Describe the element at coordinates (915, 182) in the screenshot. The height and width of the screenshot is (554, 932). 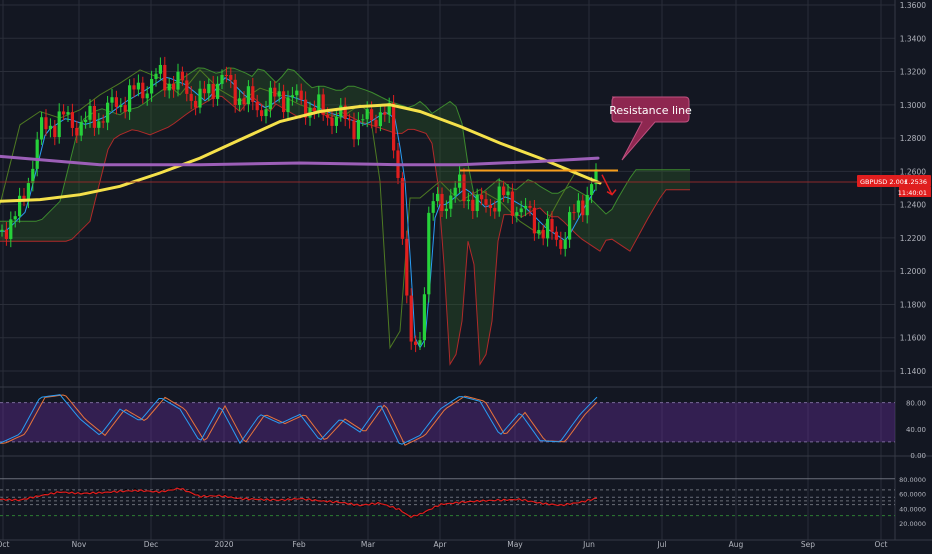
I see `price-badge-value: 1.2536` at that location.